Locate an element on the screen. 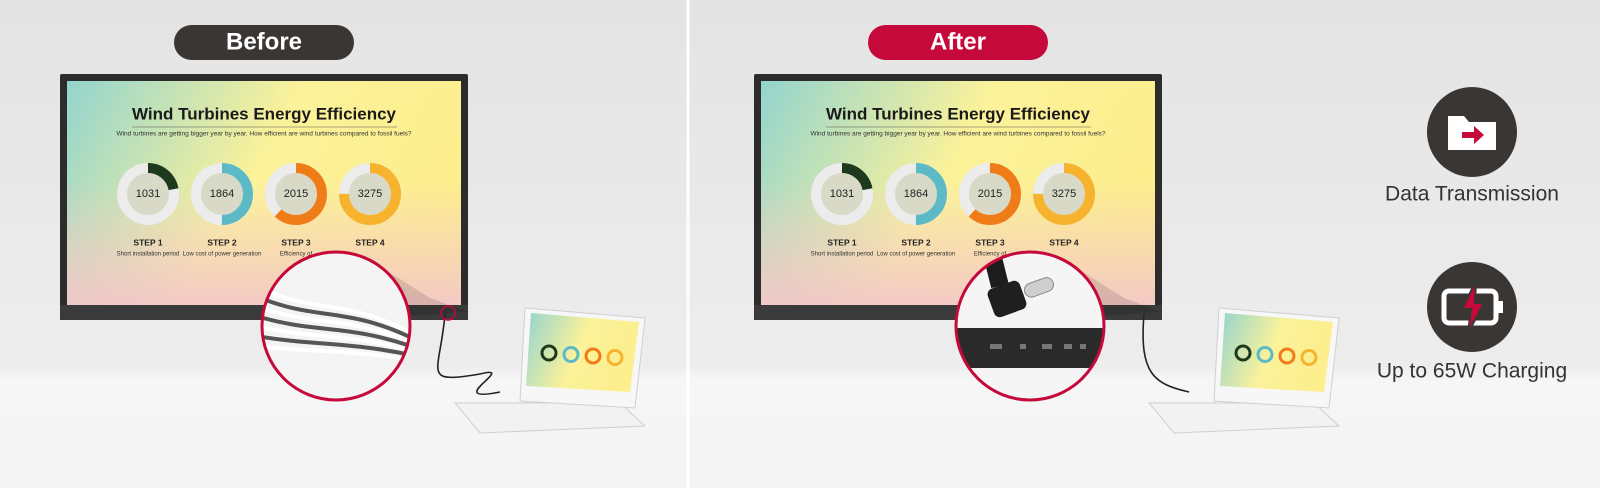  usb-c-tip is located at coordinates (1038, 287).